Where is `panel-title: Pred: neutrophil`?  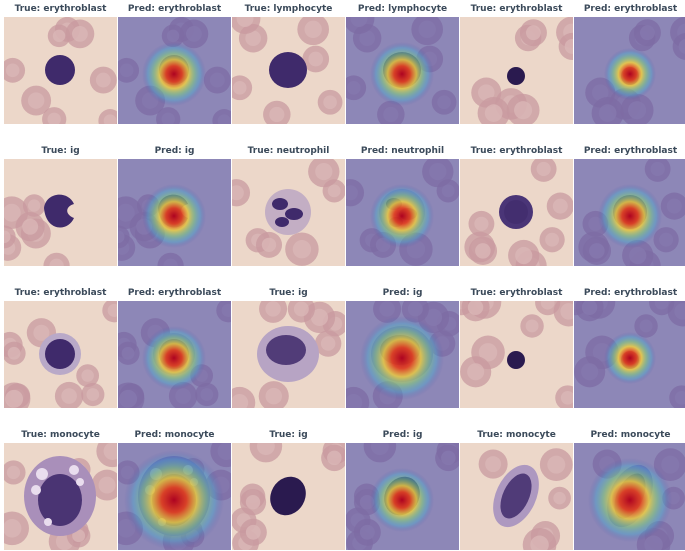
panel-title: Pred: neutrophil is located at coordinates (402, 151).